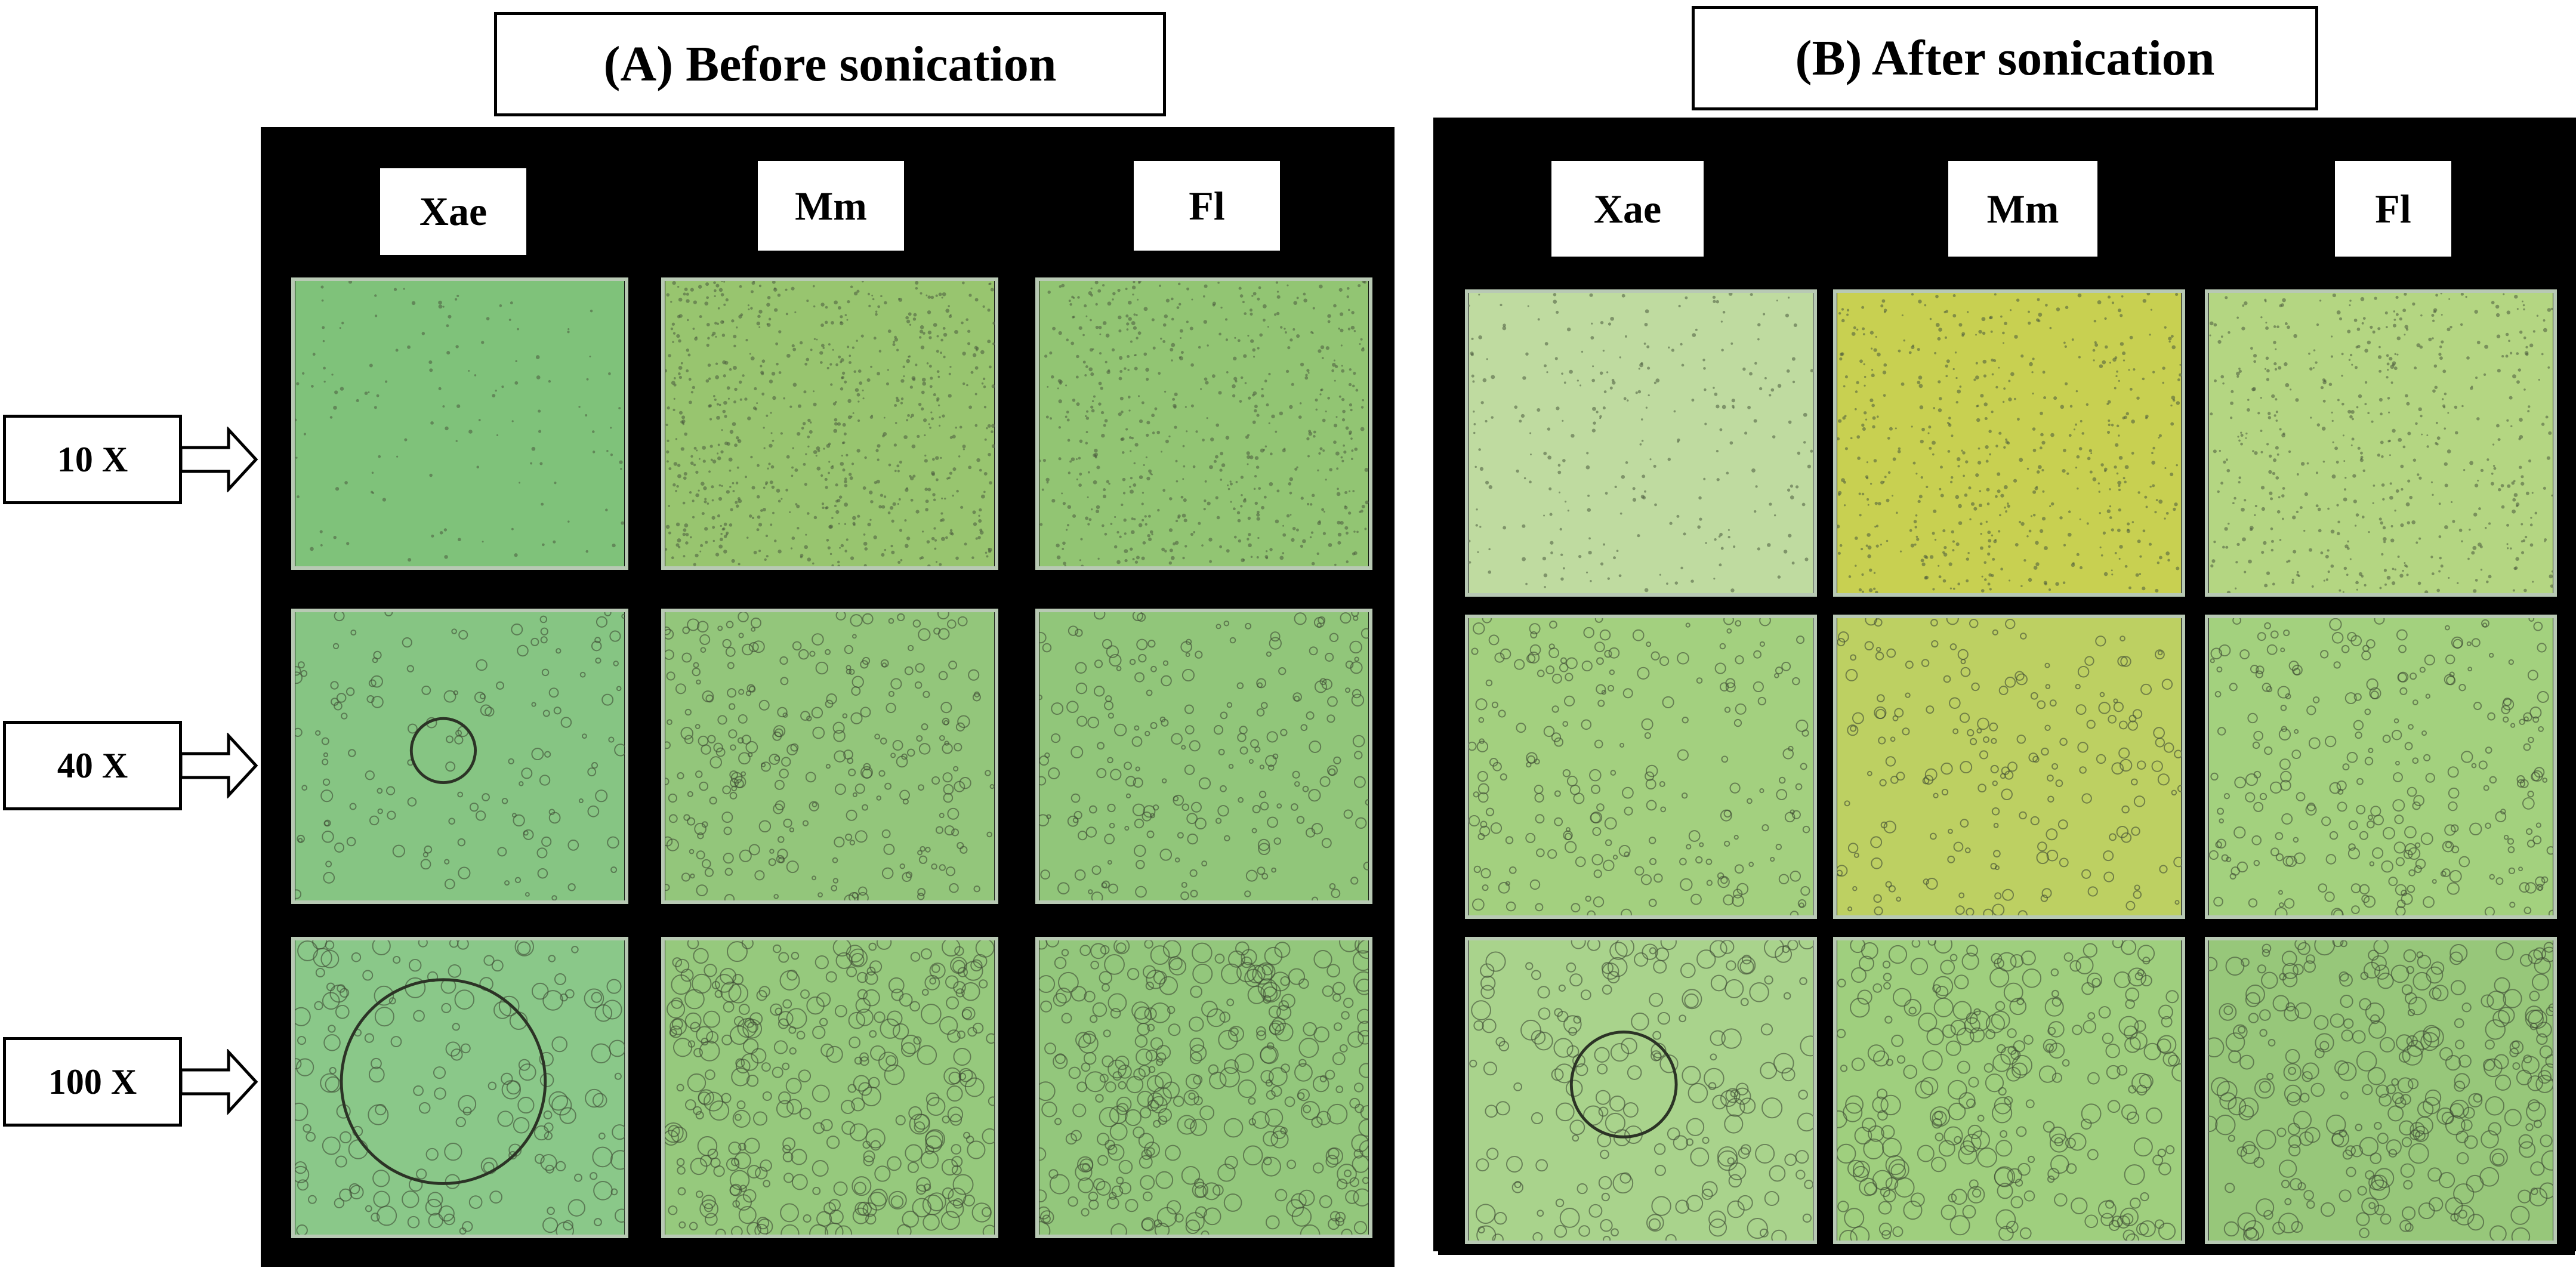 This screenshot has width=2576, height=1268. What do you see at coordinates (1641, 767) in the screenshot?
I see `micrograph-b-xae-40x` at bounding box center [1641, 767].